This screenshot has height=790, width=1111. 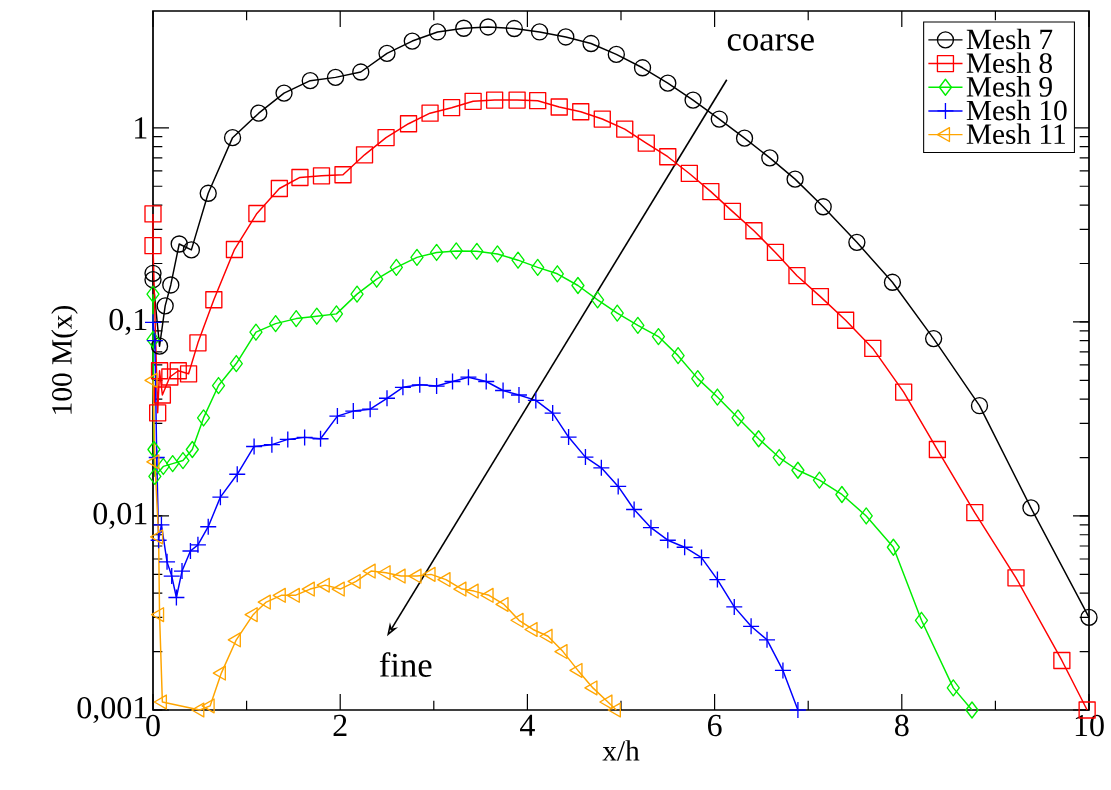 I want to click on x-tick-label: 2, so click(x=340, y=725).